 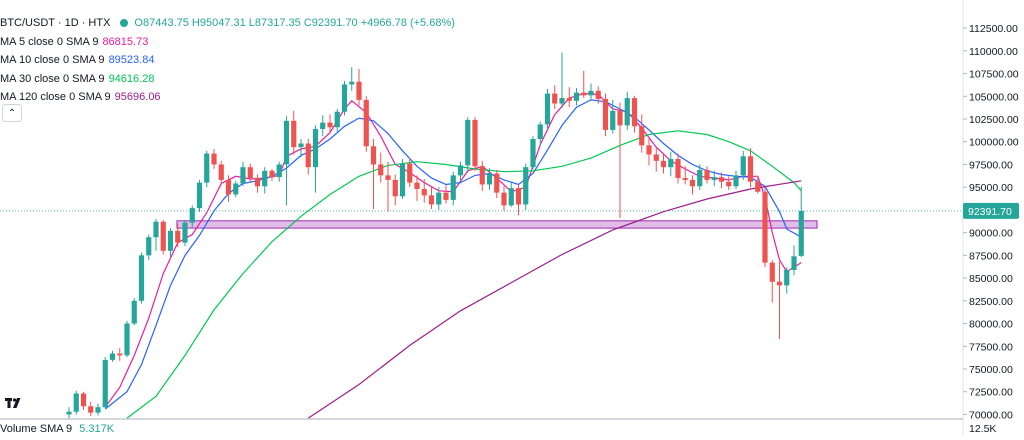 What do you see at coordinates (55, 23) in the screenshot?
I see `symbol-title: BTC/USDT · 1D · HTX` at bounding box center [55, 23].